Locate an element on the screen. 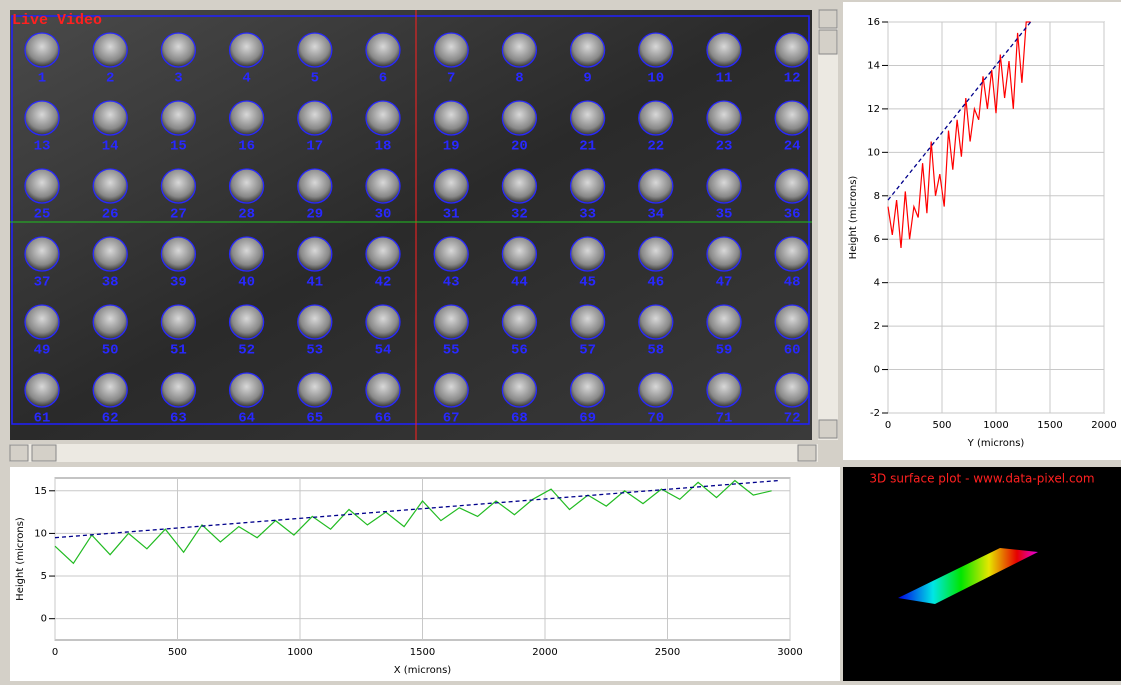 The height and width of the screenshot is (685, 1121). well-number: 14 is located at coordinates (110, 147).